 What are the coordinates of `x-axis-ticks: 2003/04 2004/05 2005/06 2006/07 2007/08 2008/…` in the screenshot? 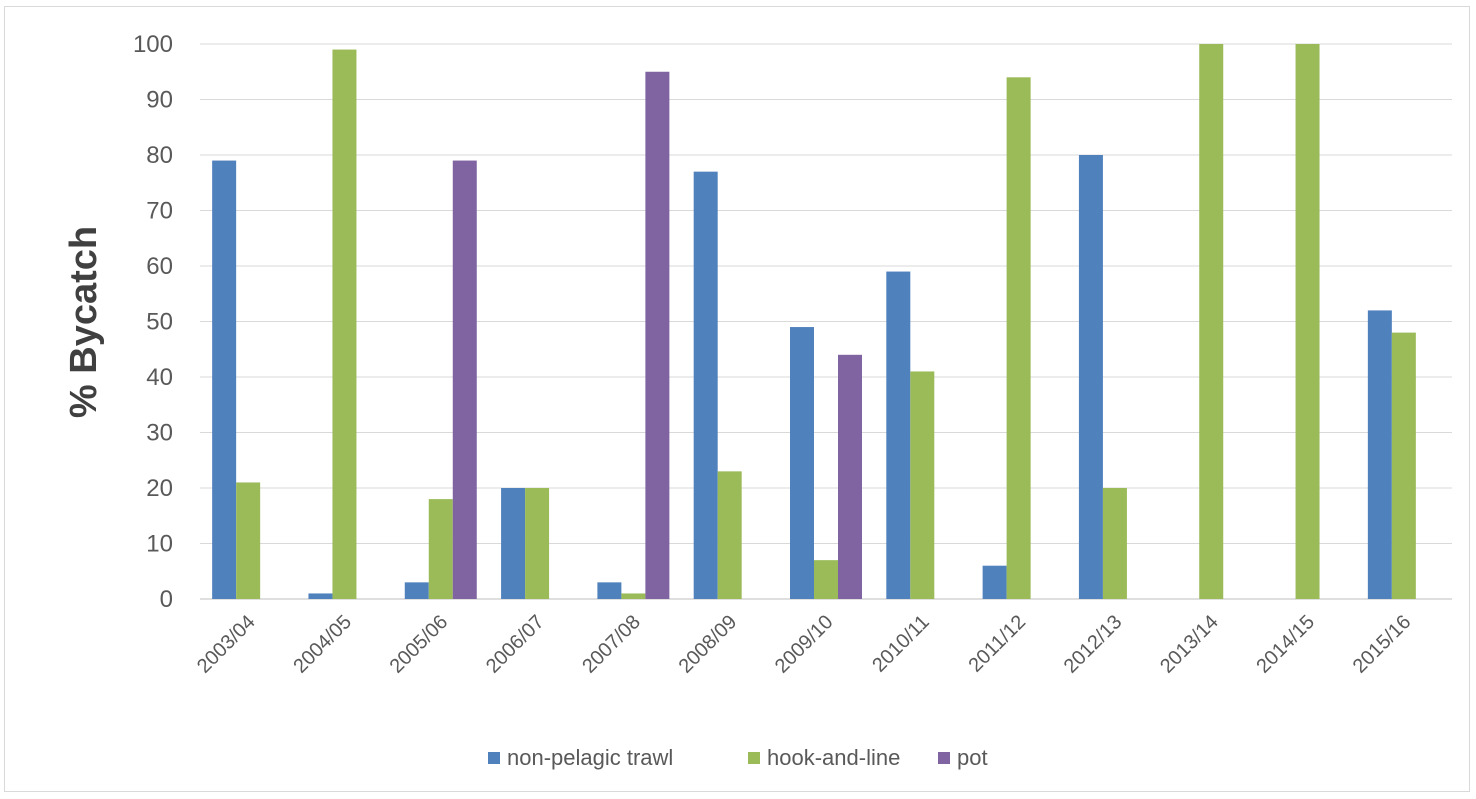 It's located at (804, 644).